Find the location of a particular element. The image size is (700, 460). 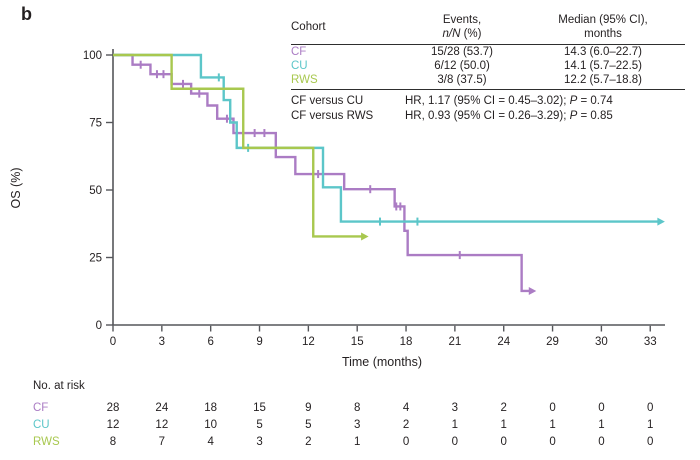

col-header-median: Median (95% CI), months is located at coordinates (603, 29).